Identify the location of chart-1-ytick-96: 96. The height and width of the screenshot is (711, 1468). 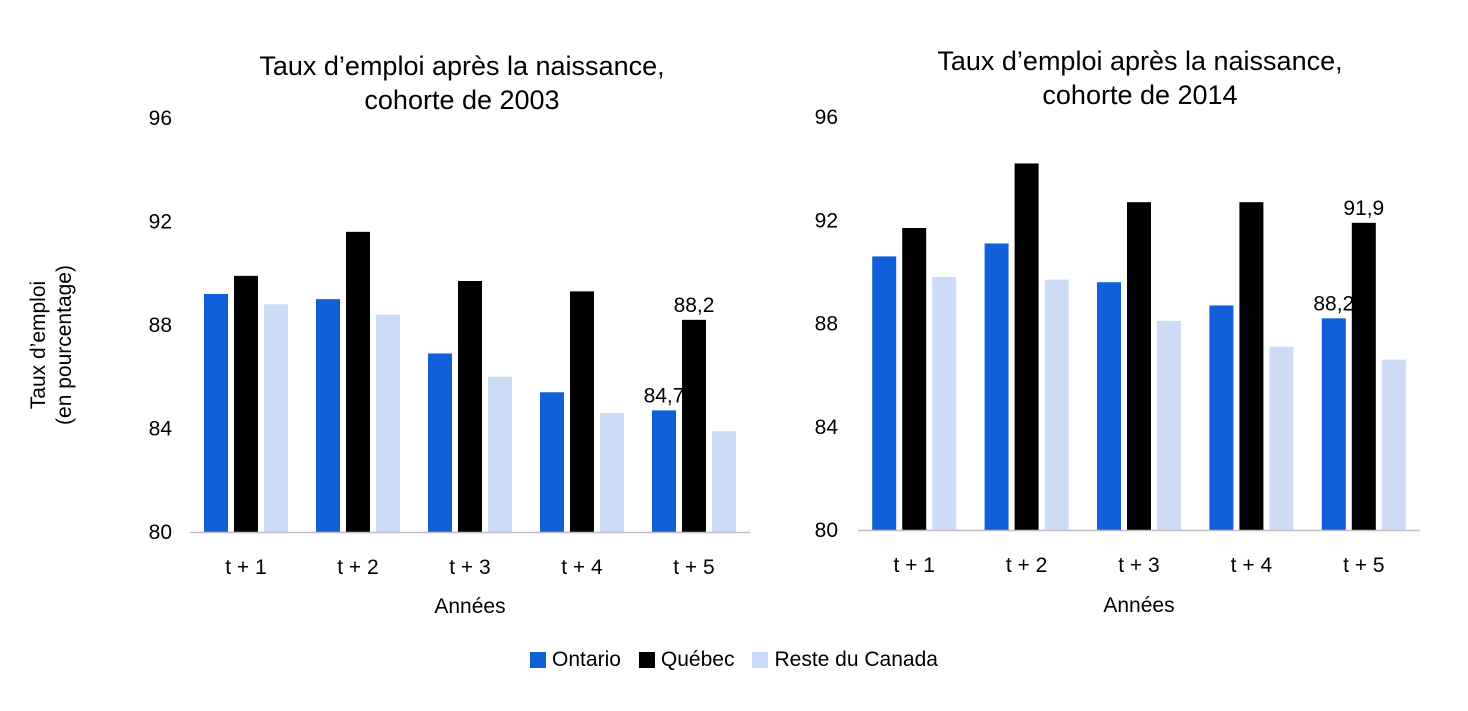
(160, 118).